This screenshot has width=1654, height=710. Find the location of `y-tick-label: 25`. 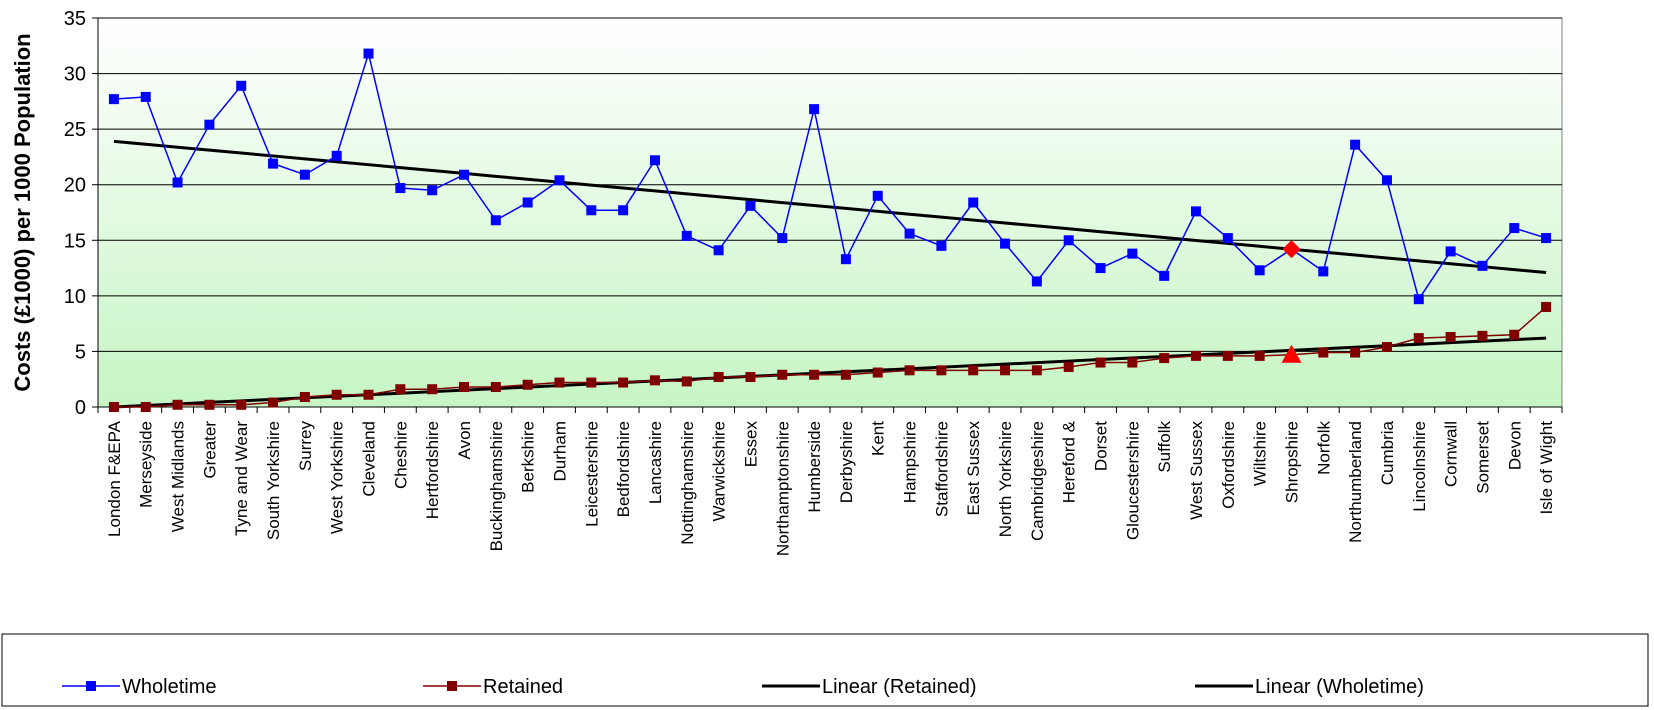

y-tick-label: 25 is located at coordinates (75, 130).